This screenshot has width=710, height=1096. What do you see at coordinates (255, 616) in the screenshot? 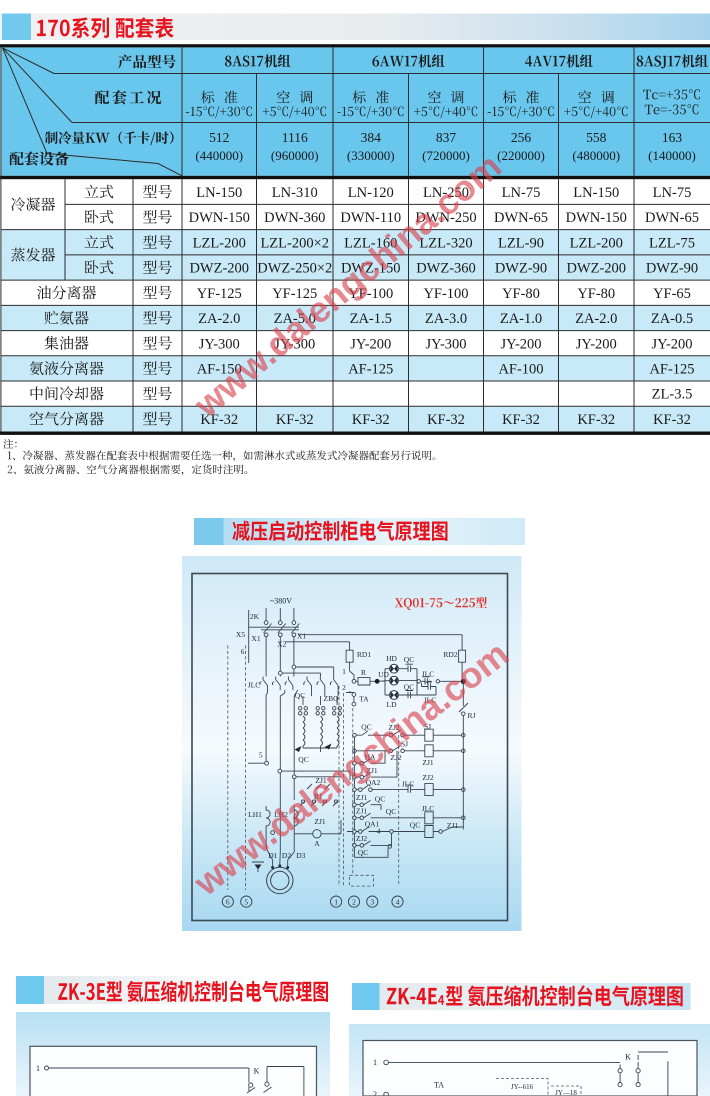
I see `svg-text: 2K` at bounding box center [255, 616].